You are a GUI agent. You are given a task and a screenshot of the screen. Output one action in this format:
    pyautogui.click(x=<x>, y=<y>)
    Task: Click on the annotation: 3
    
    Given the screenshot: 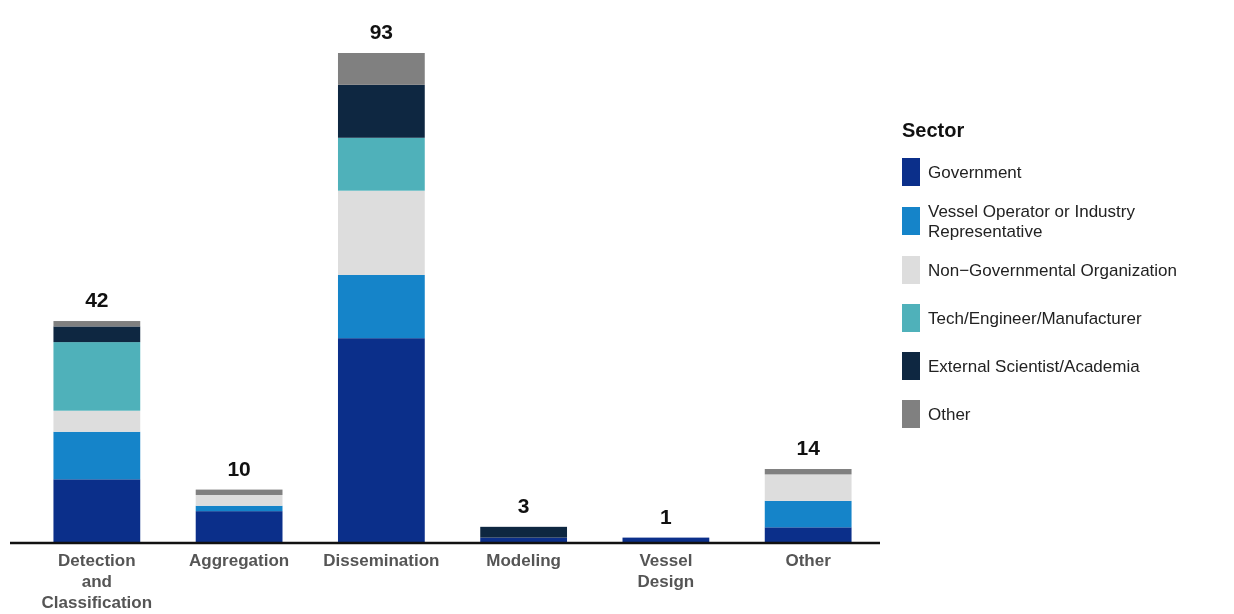 What is the action you would take?
    pyautogui.click(x=523, y=505)
    